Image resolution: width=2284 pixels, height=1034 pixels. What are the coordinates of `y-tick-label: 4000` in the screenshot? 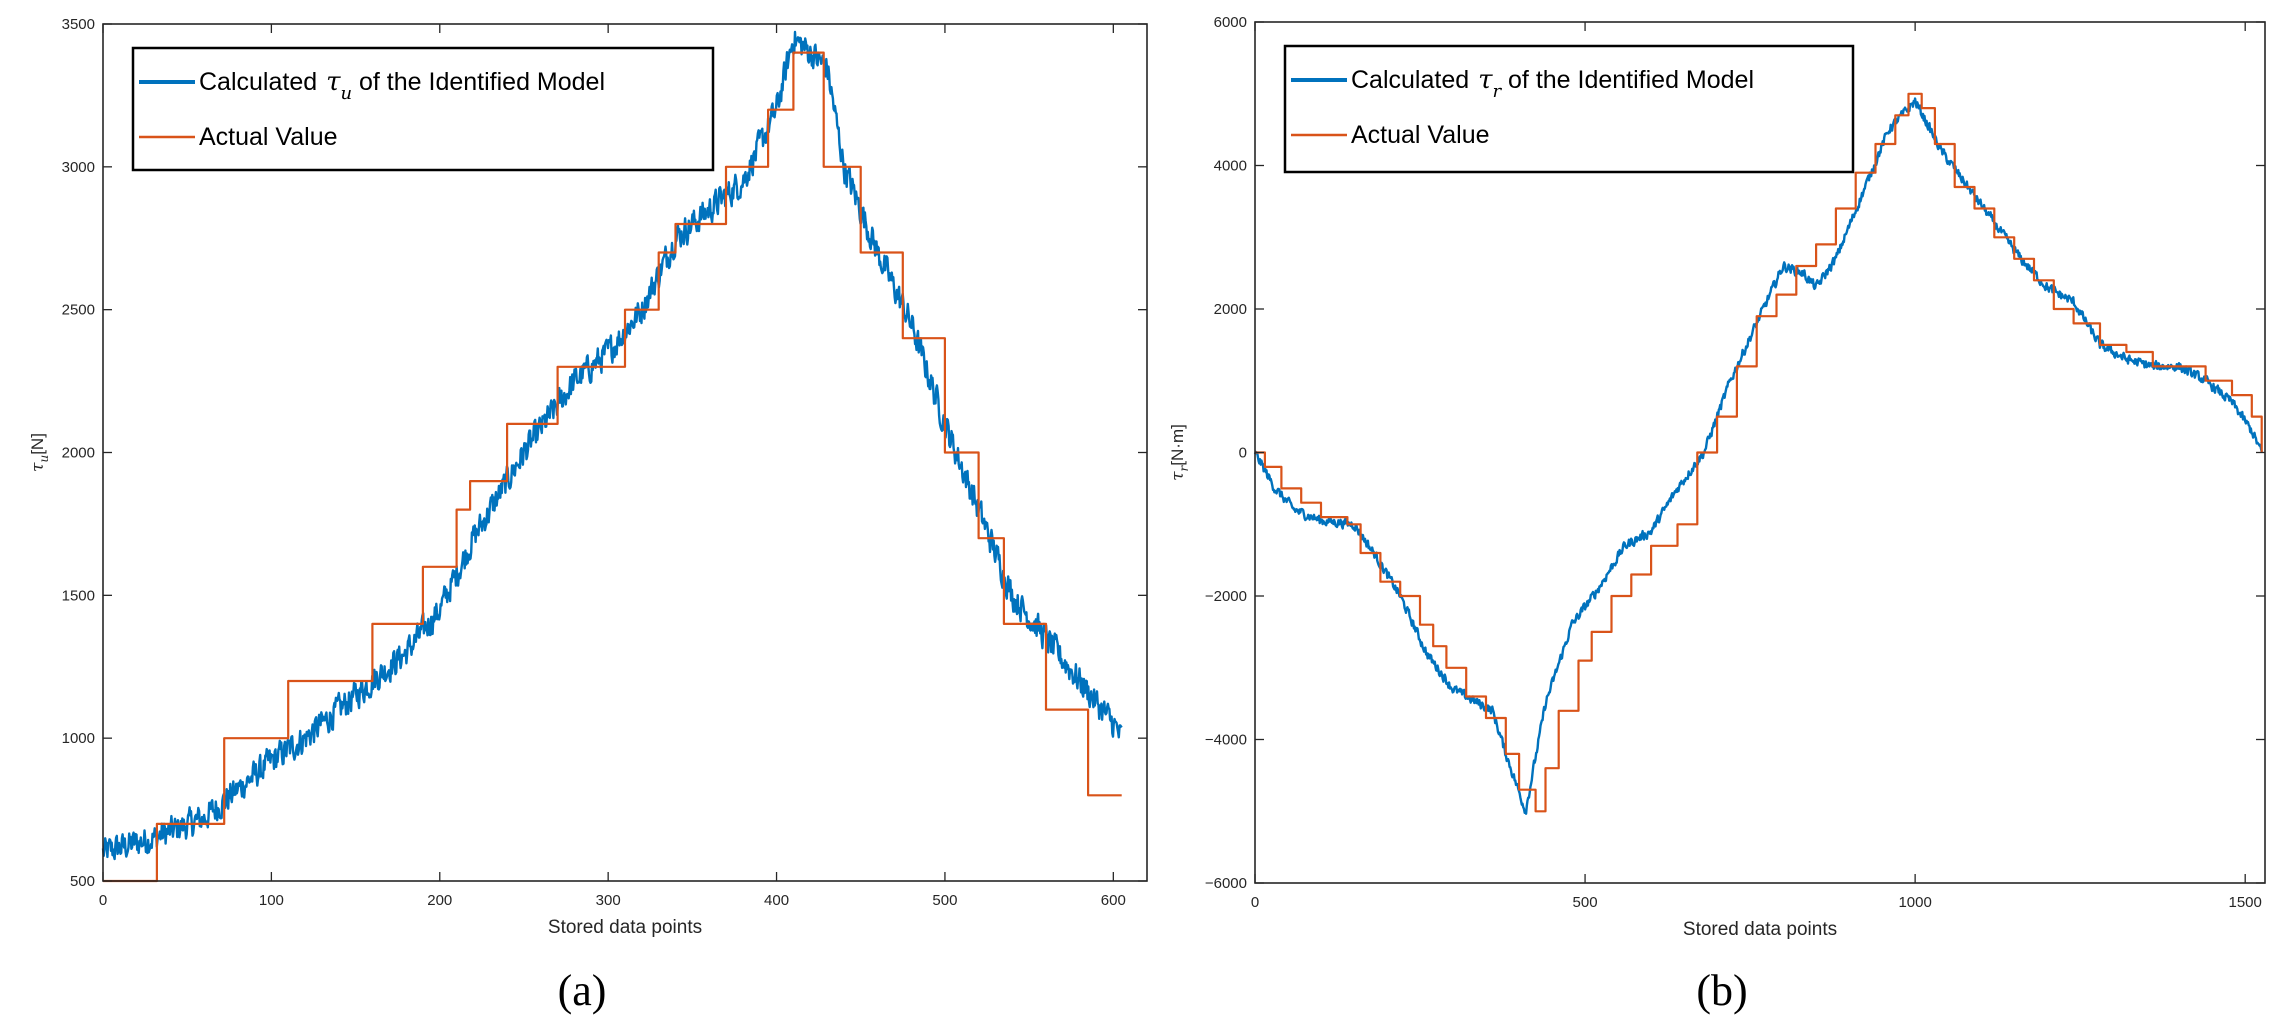 It's located at (1230, 166).